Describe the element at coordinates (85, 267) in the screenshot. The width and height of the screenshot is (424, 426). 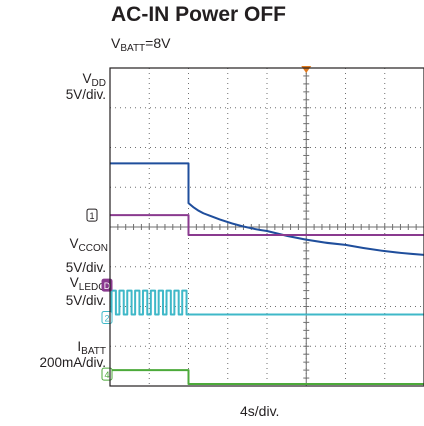
I see `vccon-scale-label: 5V/div.` at that location.